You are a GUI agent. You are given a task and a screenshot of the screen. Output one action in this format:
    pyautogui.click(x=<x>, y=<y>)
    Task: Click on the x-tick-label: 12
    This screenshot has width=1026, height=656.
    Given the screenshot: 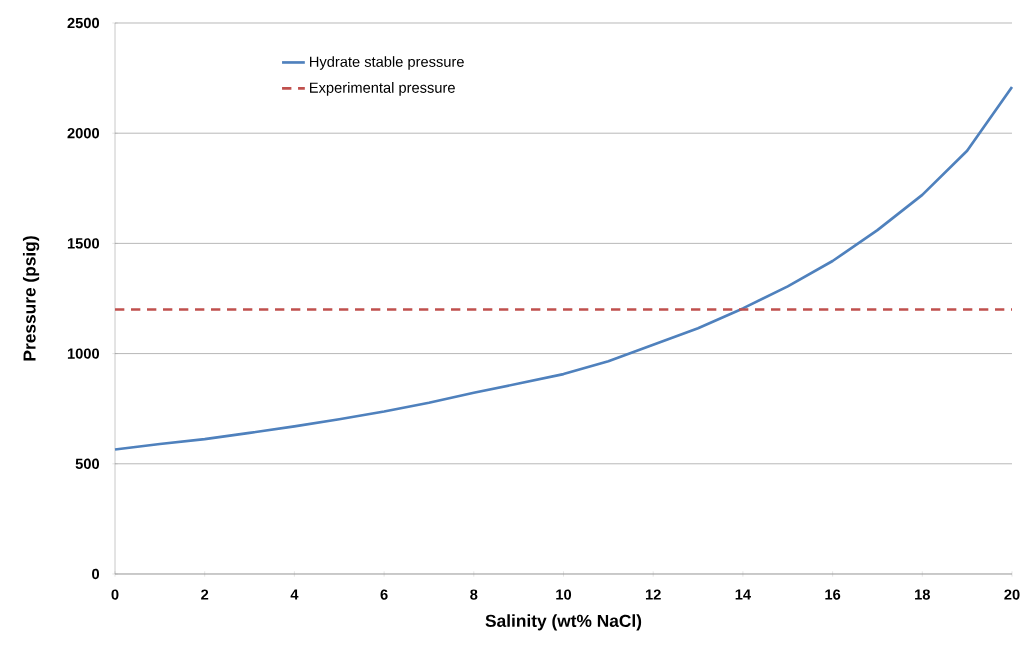 What is the action you would take?
    pyautogui.click(x=653, y=594)
    